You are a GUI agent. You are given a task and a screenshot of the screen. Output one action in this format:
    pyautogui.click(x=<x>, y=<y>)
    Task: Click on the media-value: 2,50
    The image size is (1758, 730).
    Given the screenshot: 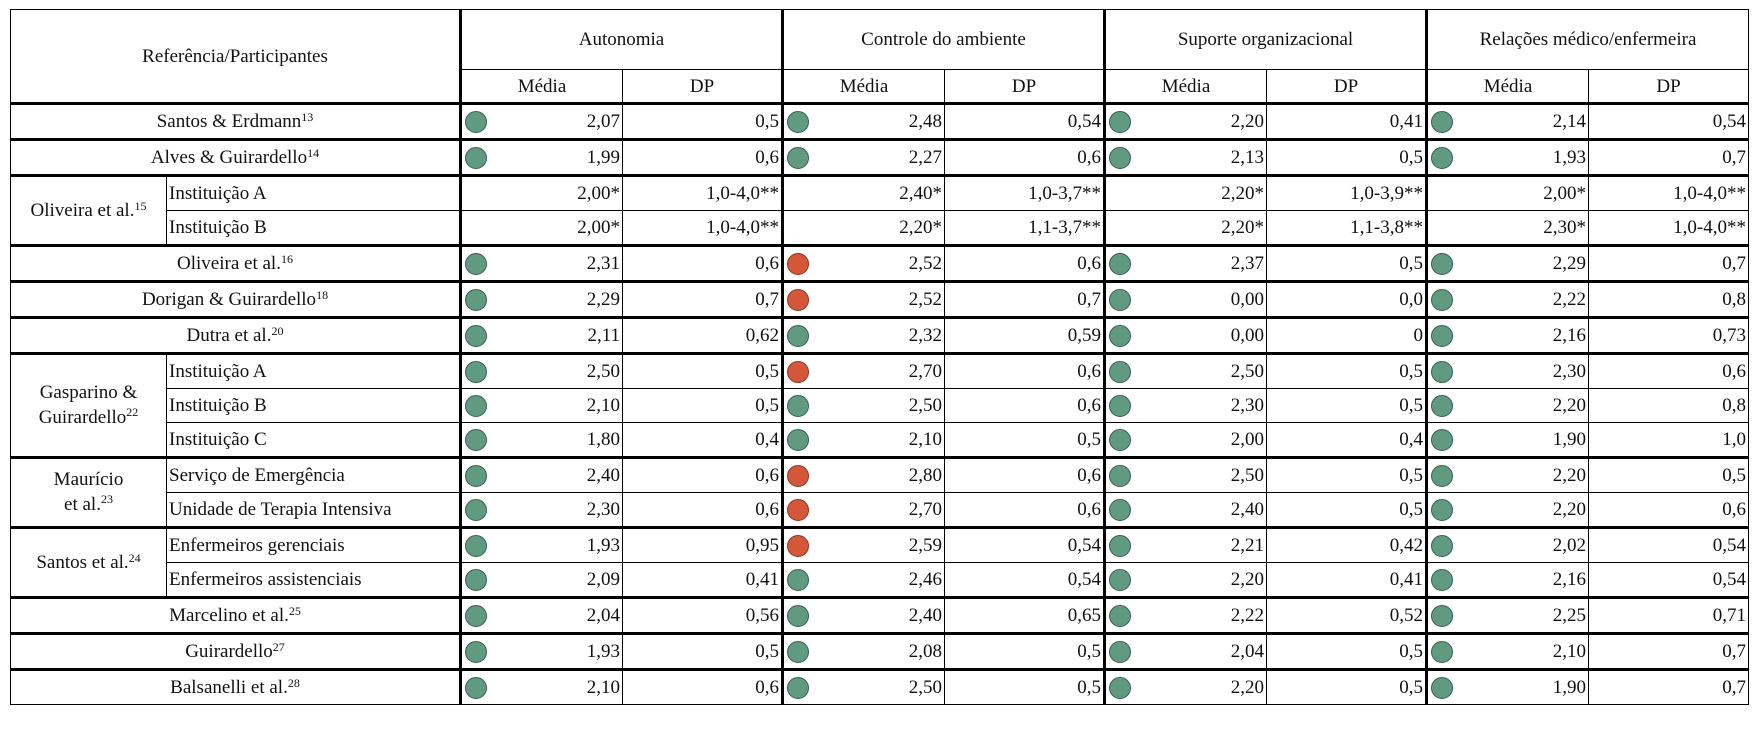 What is the action you would take?
    pyautogui.click(x=1247, y=371)
    